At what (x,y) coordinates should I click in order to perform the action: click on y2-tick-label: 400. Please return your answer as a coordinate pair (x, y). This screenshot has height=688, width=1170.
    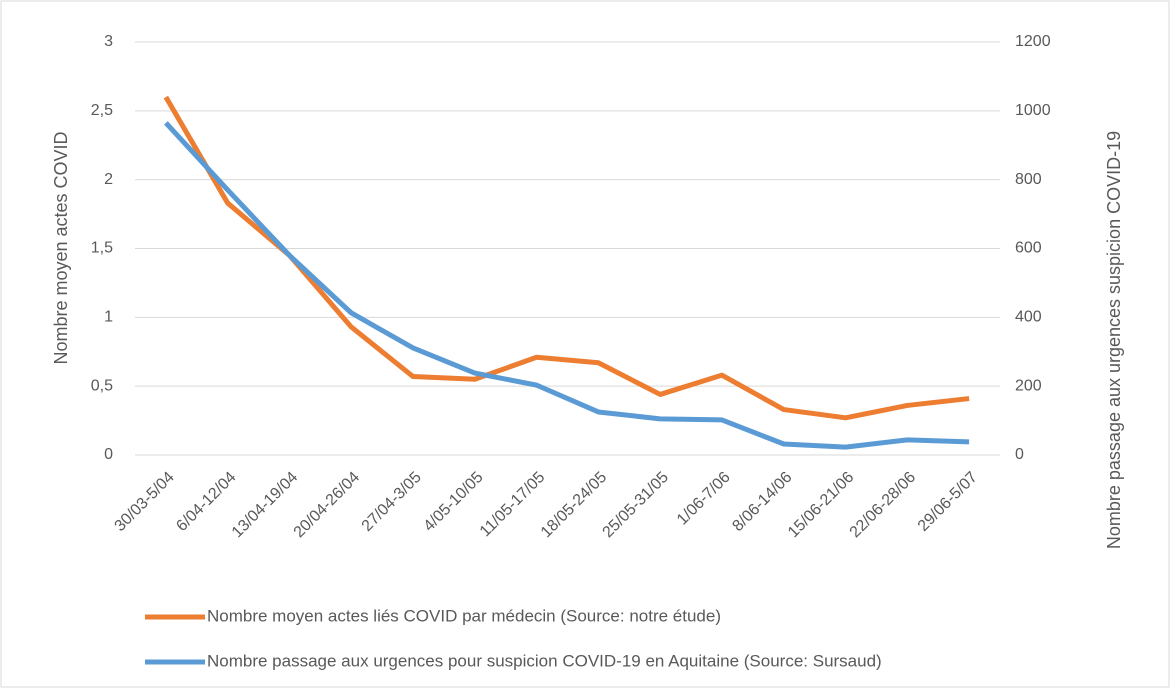
    Looking at the image, I should click on (1028, 317).